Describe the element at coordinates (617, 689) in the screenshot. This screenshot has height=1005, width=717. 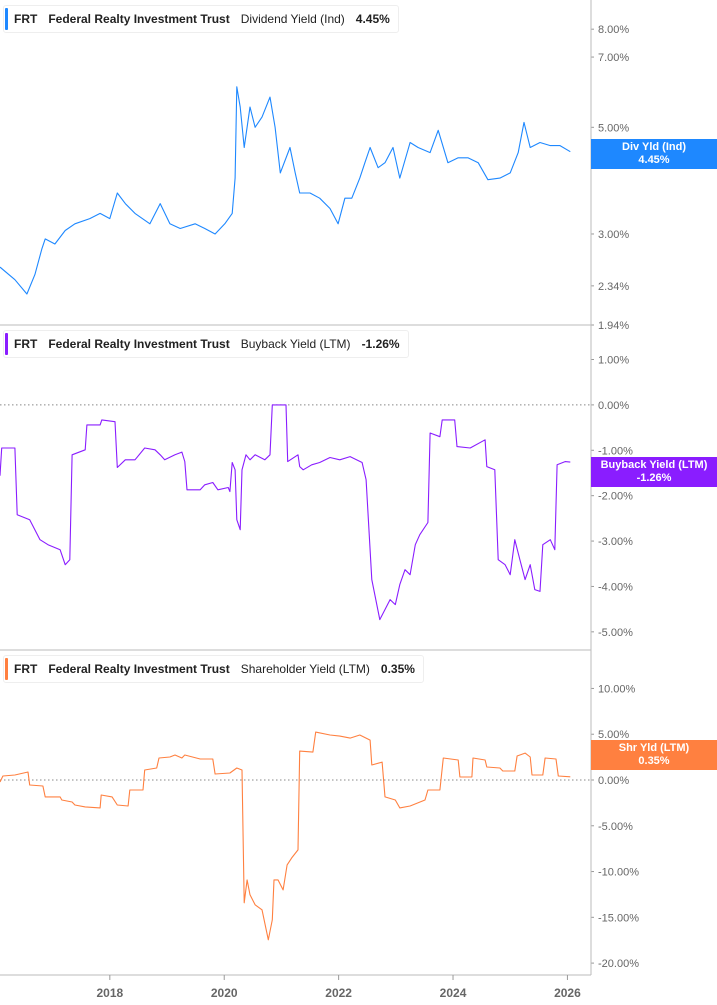
I see `y-tick-label: 10.00%` at that location.